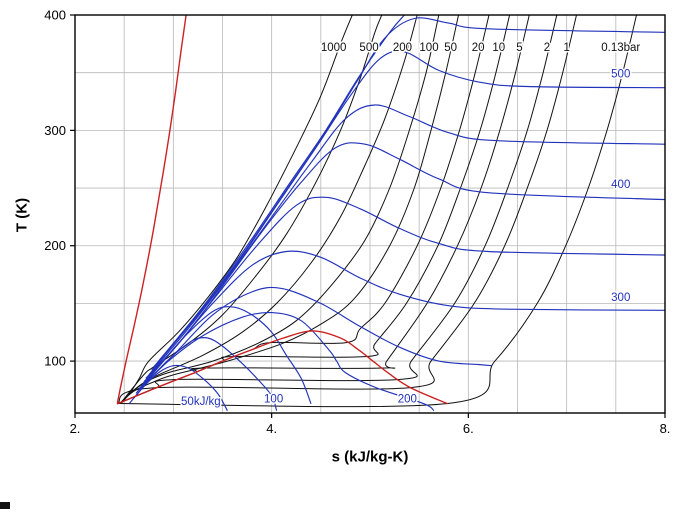  What do you see at coordinates (402, 48) in the screenshot?
I see `label-isobar-200: 200` at bounding box center [402, 48].